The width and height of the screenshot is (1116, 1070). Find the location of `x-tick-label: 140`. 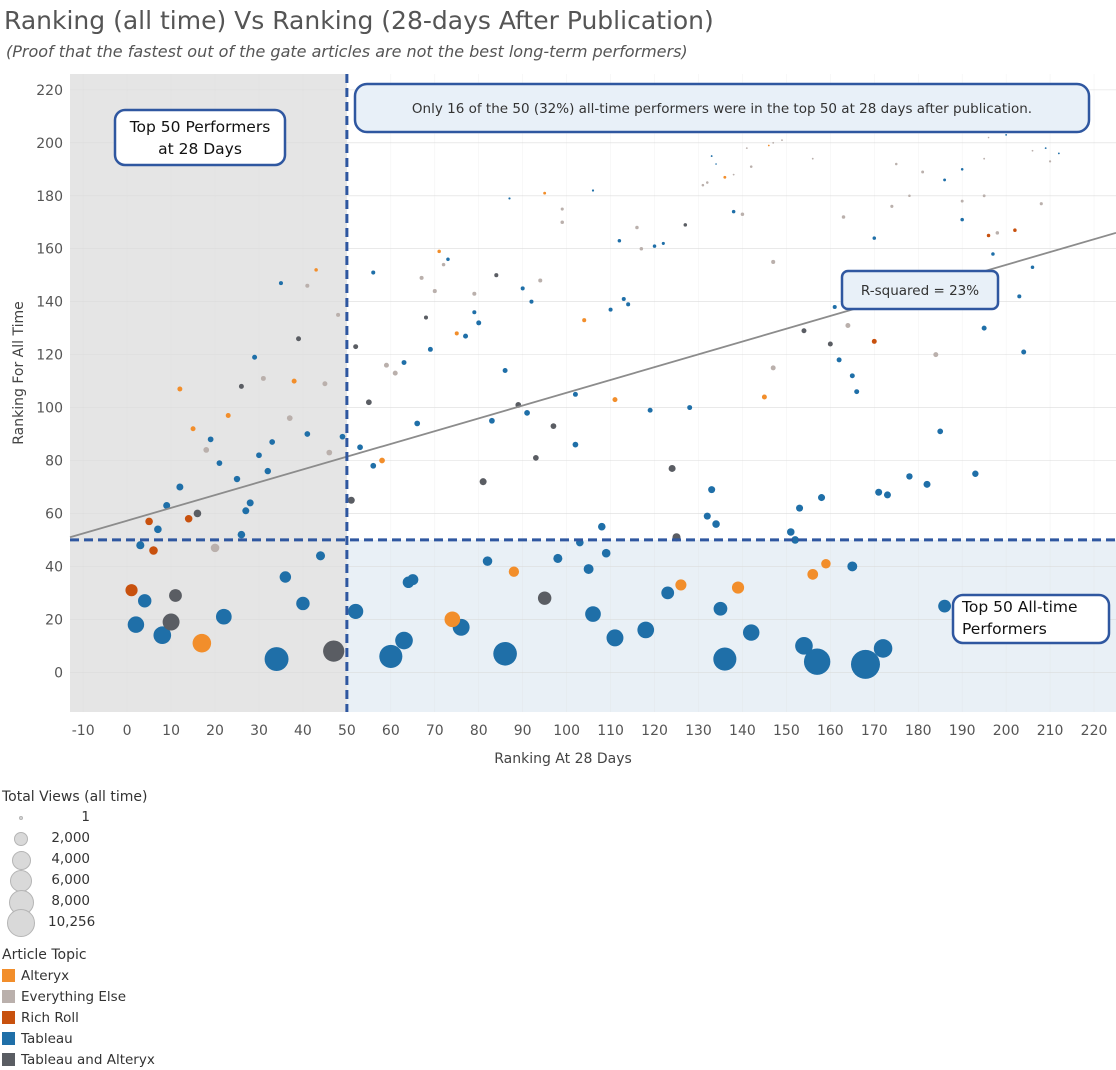

x-tick-label: 140 is located at coordinates (742, 731).